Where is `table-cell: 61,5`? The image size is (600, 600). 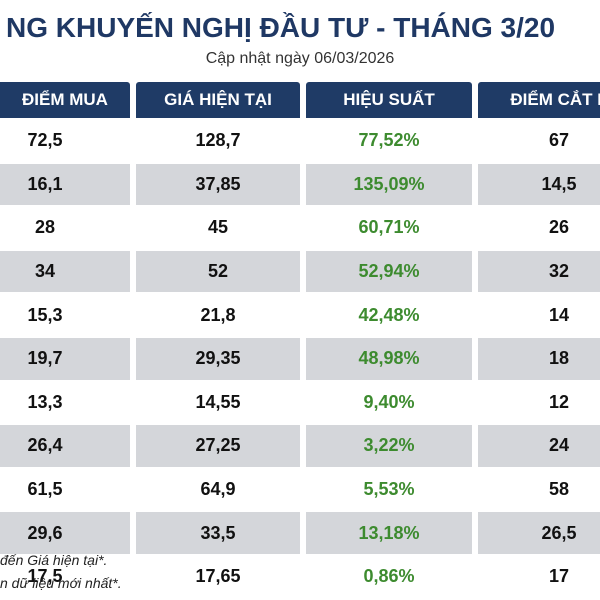 table-cell: 61,5 is located at coordinates (65, 489).